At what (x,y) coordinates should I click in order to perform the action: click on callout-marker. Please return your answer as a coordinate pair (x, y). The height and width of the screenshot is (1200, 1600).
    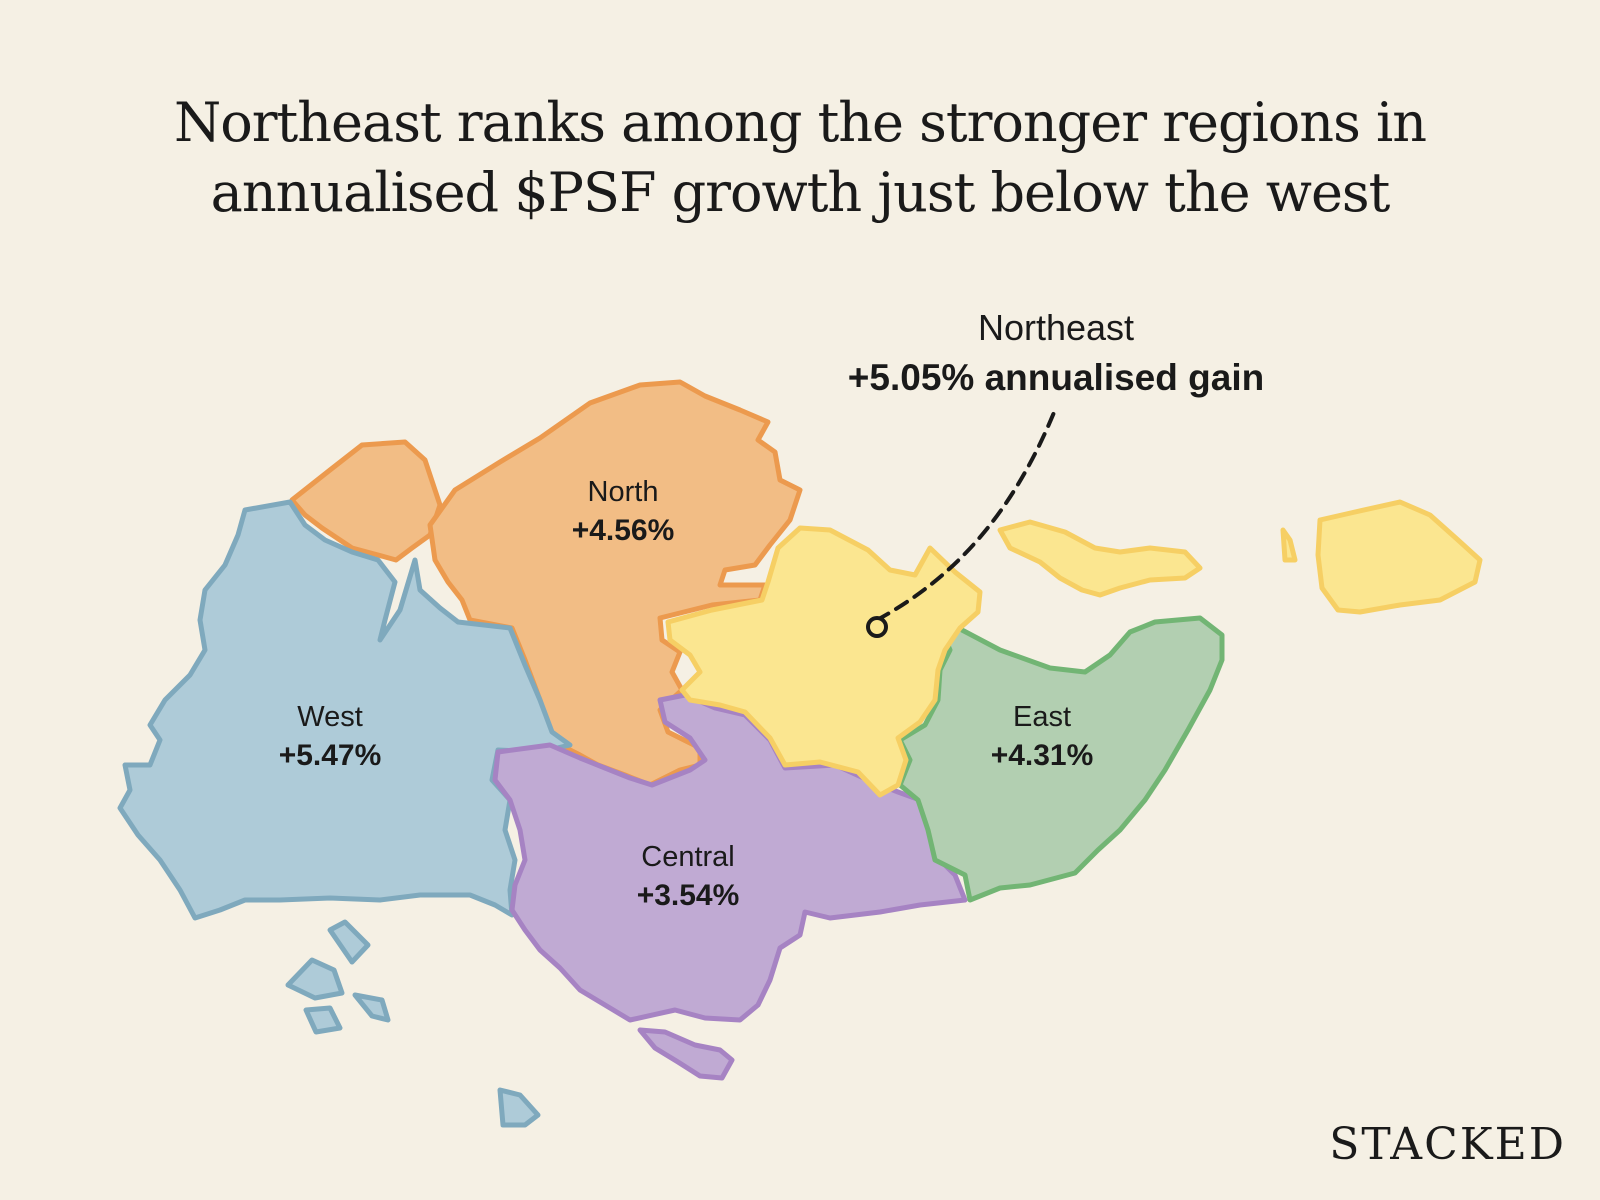
    Looking at the image, I should click on (877, 627).